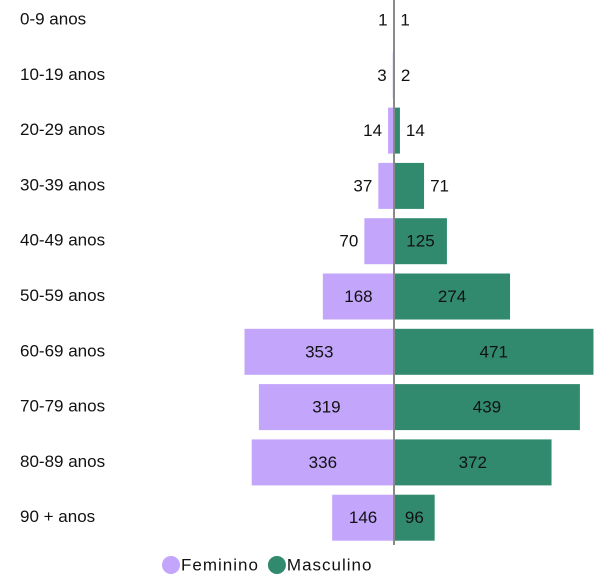 The height and width of the screenshot is (578, 598). I want to click on value-label: 319, so click(326, 407).